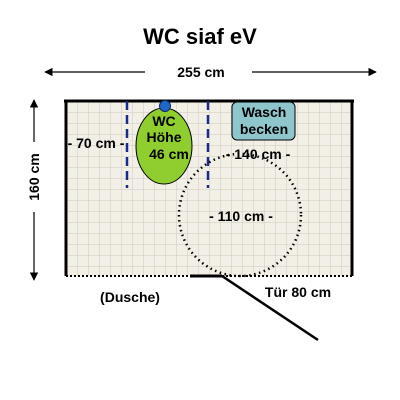 The image size is (400, 400). I want to click on toilet-label-line3: 46 cm, so click(169, 154).